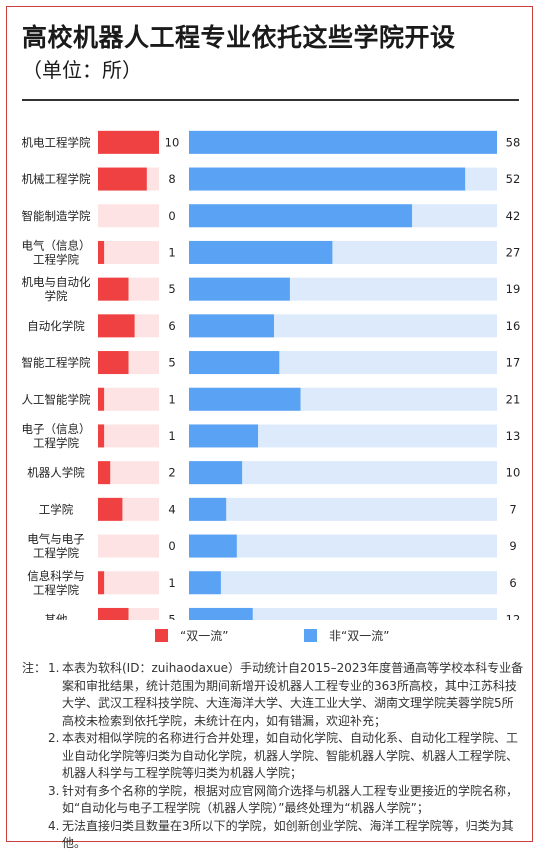 The image size is (557, 853). What do you see at coordinates (161, 635) in the screenshot?
I see `legend-swatch-red` at bounding box center [161, 635].